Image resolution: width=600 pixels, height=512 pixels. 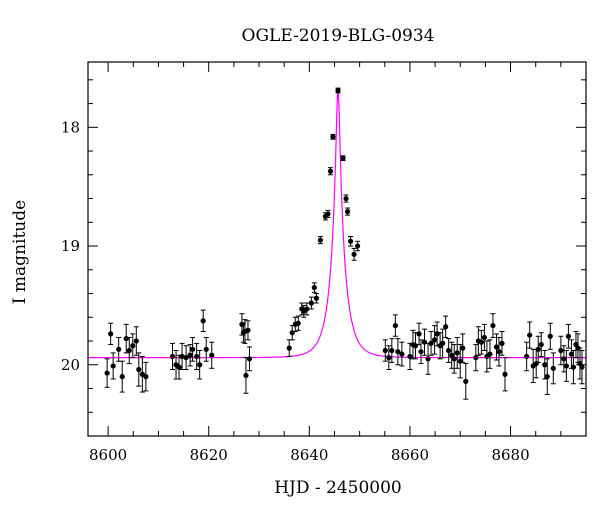 I want to click on x-tick-label: 8680, so click(x=510, y=455).